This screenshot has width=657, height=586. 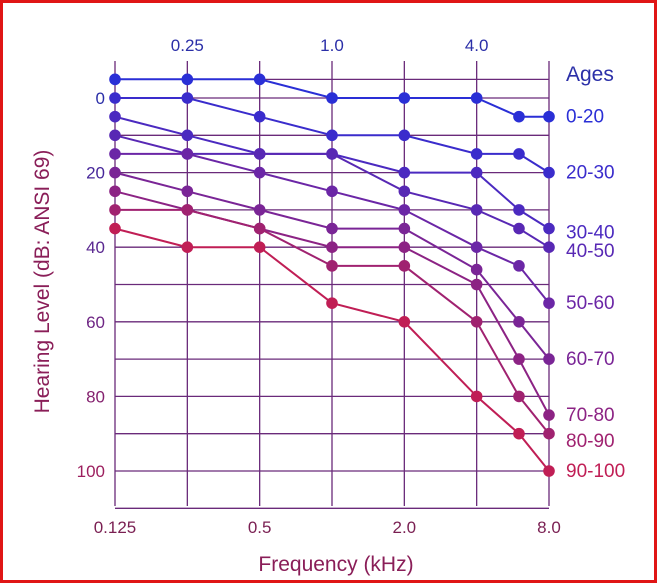 What do you see at coordinates (405, 527) in the screenshot?
I see `x-tick-label: 2.0` at bounding box center [405, 527].